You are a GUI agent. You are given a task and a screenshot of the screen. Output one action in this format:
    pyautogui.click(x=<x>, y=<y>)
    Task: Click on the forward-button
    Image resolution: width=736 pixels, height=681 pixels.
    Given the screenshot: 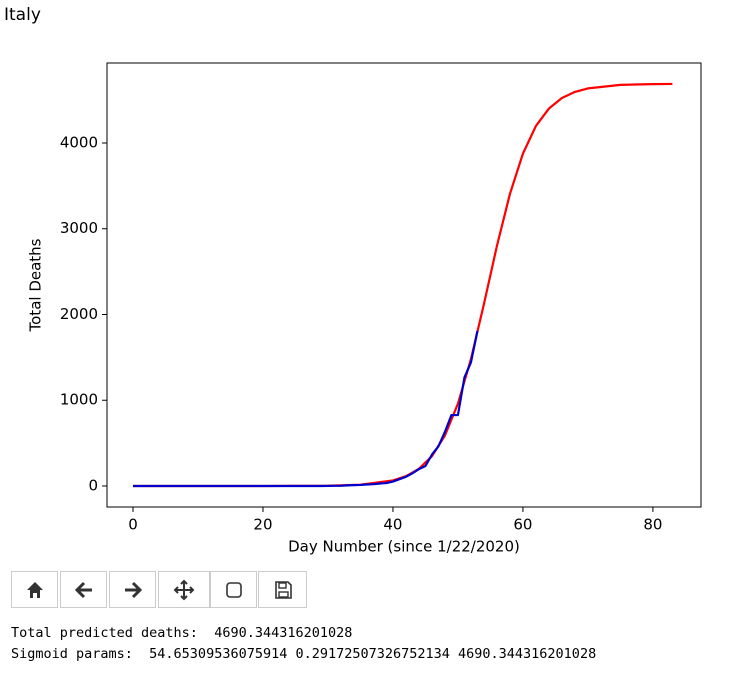 What is the action you would take?
    pyautogui.click(x=132, y=589)
    